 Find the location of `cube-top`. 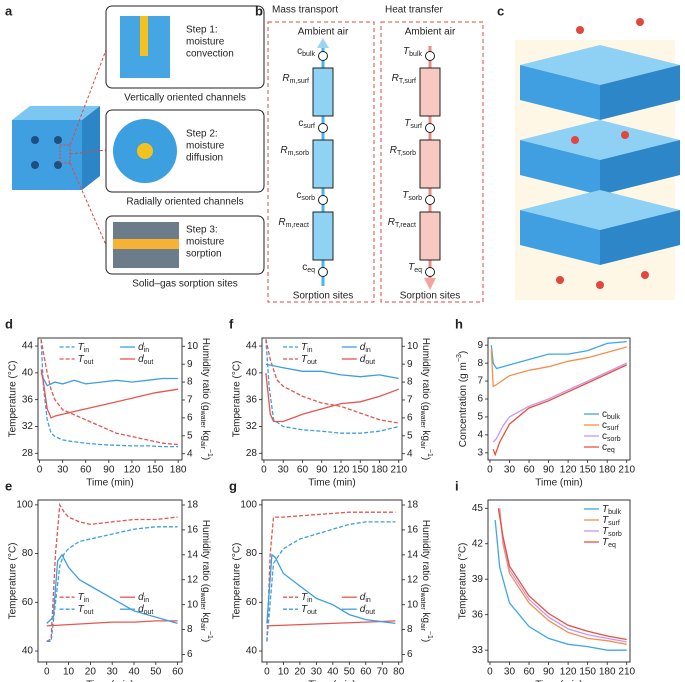

cube-top is located at coordinates (56, 113).